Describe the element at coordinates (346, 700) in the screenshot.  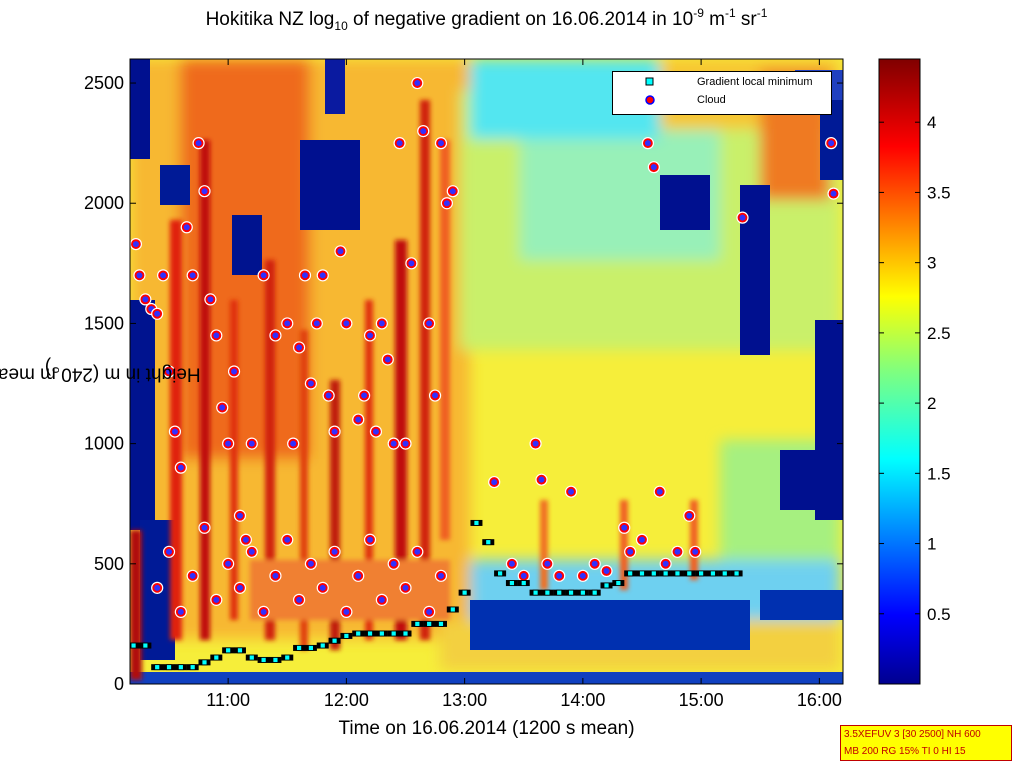
I see `x-tick-label: 12:00` at that location.